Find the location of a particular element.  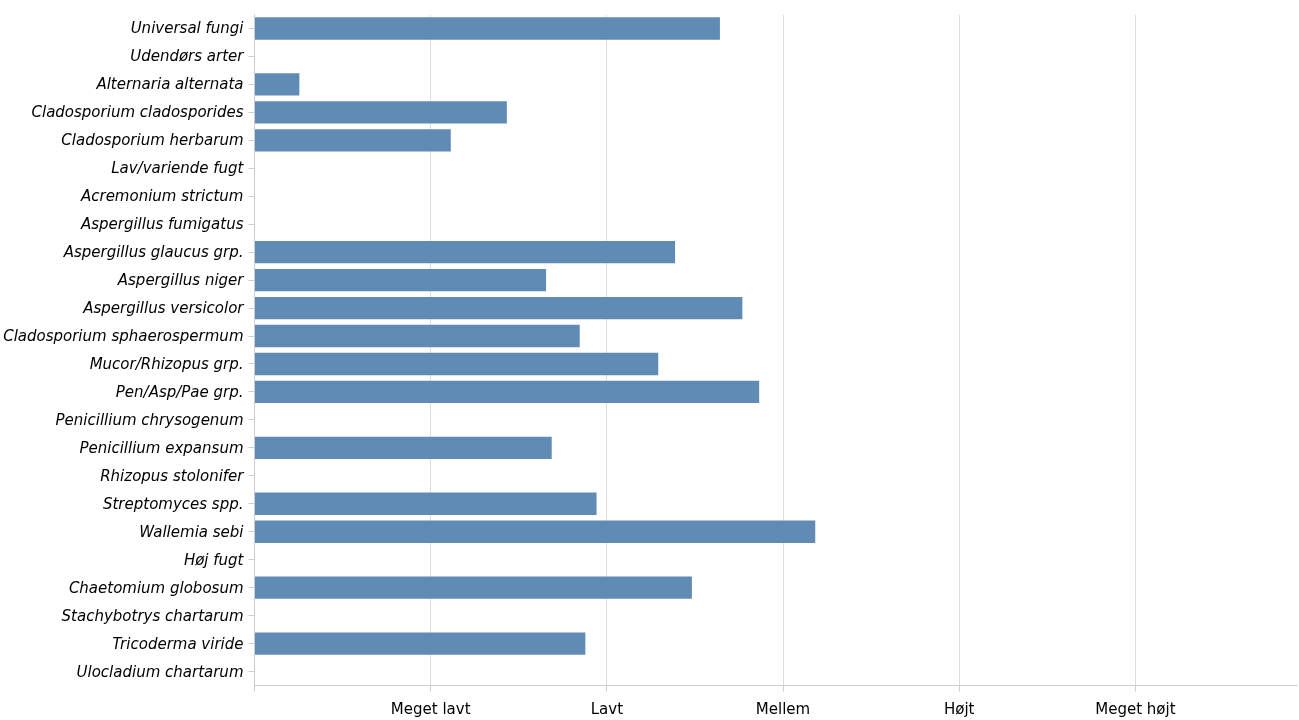

text: Meget lavt is located at coordinates (430, 708).